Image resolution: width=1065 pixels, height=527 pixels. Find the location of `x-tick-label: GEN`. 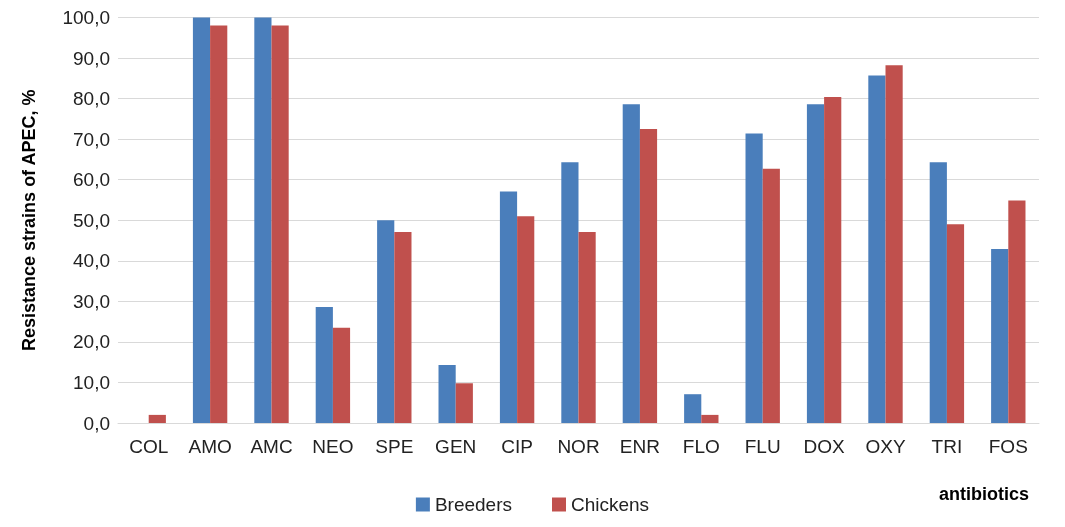

x-tick-label: GEN is located at coordinates (456, 446).